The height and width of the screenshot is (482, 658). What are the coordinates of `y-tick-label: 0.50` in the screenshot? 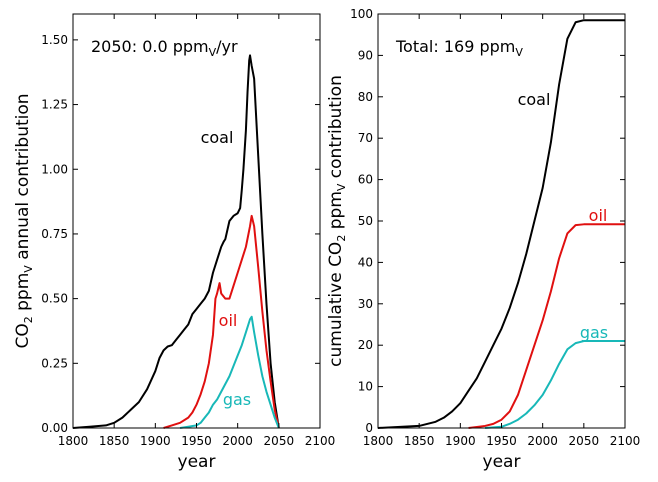 It's located at (54, 299).